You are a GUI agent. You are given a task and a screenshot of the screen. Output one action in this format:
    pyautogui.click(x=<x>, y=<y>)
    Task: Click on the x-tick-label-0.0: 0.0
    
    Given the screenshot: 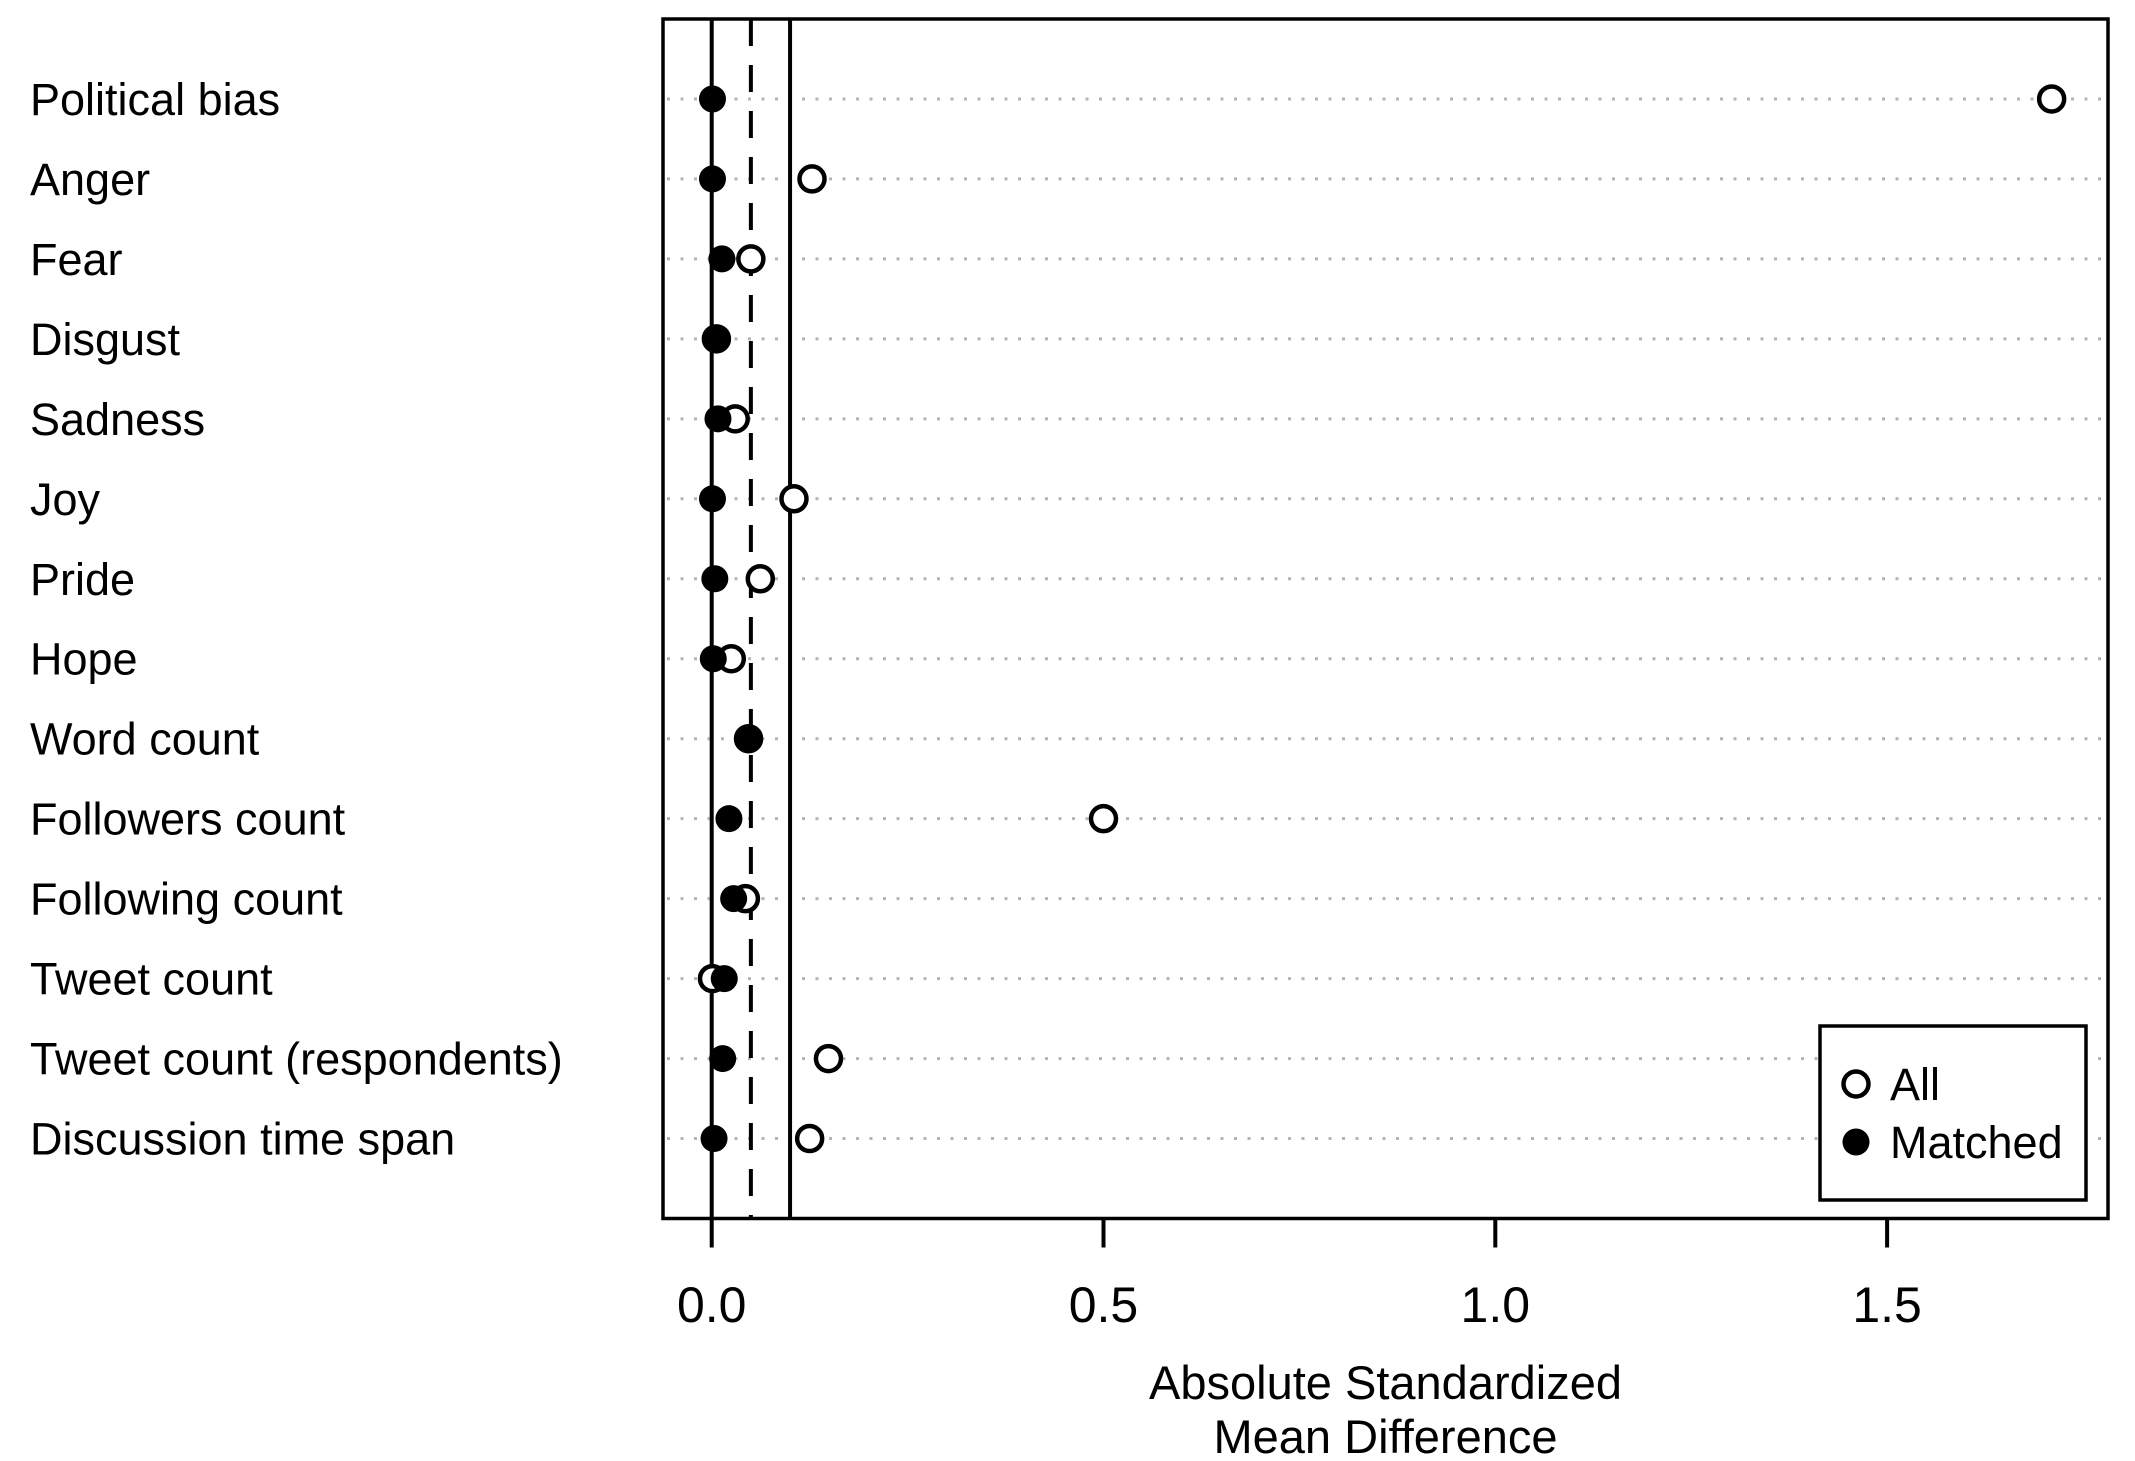 What is the action you would take?
    pyautogui.click(x=712, y=1305)
    